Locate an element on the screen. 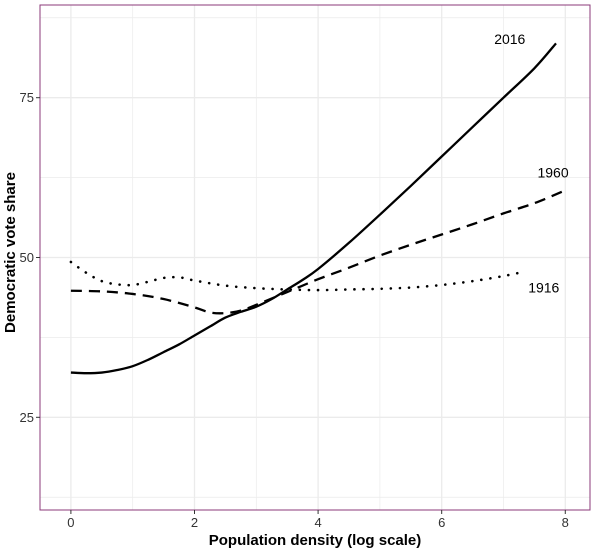 Image resolution: width=596 pixels, height=550 pixels. series-label-1916: 1916 is located at coordinates (543, 288).